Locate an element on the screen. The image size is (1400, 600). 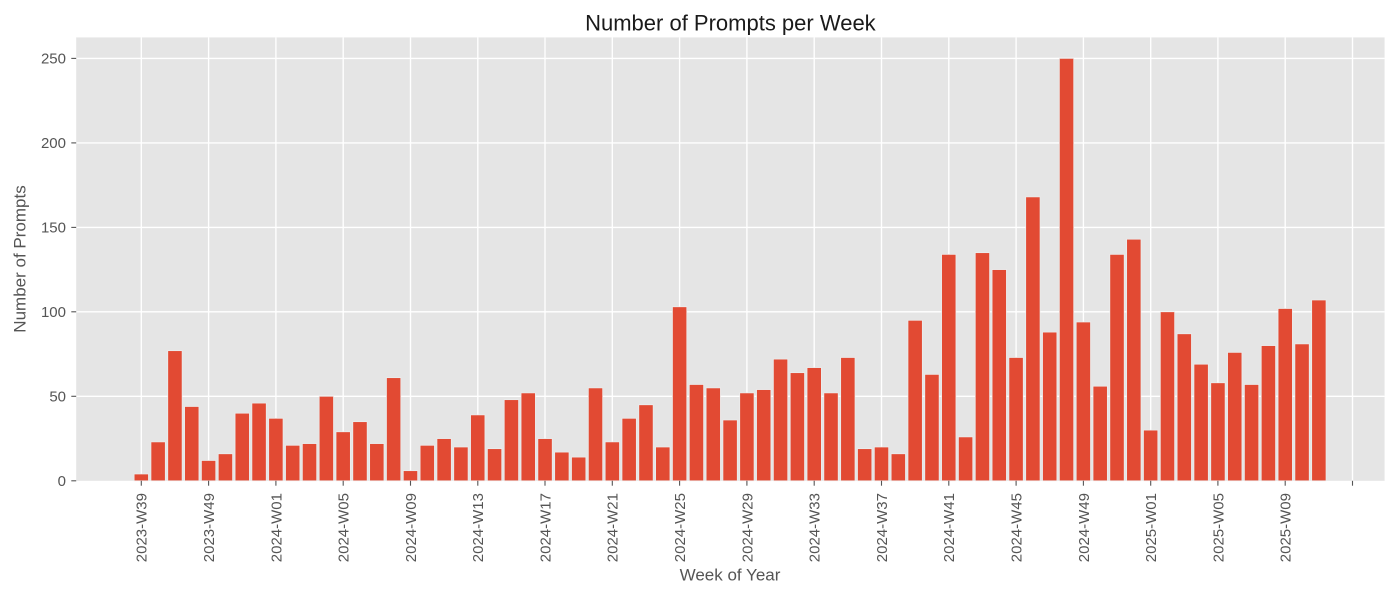
svg-text: 2024-W21 is located at coordinates (613, 527).